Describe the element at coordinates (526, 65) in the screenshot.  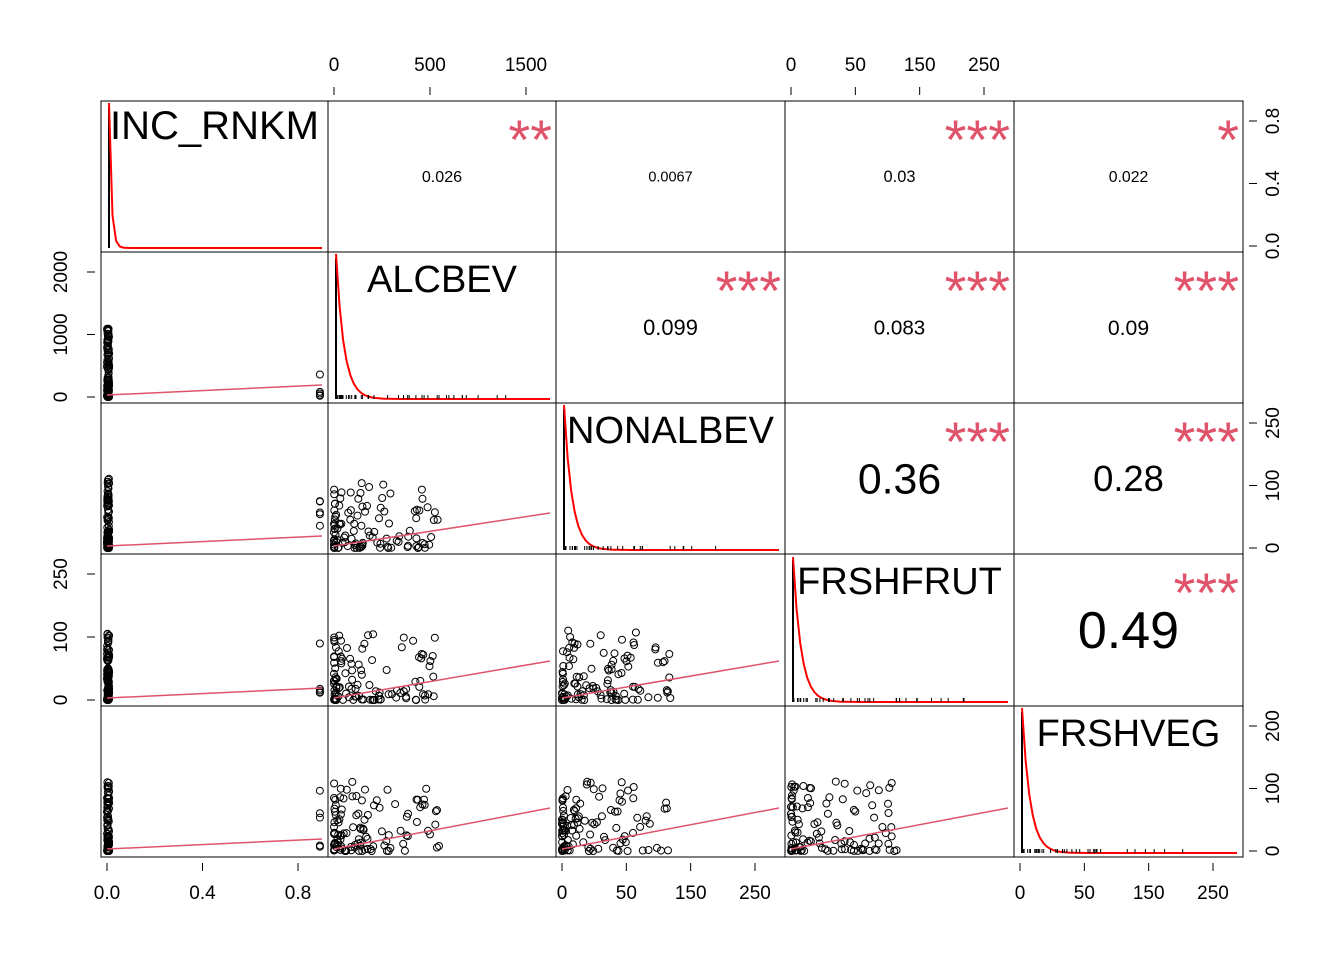
I see `axis-tick-label-top: 1500` at that location.